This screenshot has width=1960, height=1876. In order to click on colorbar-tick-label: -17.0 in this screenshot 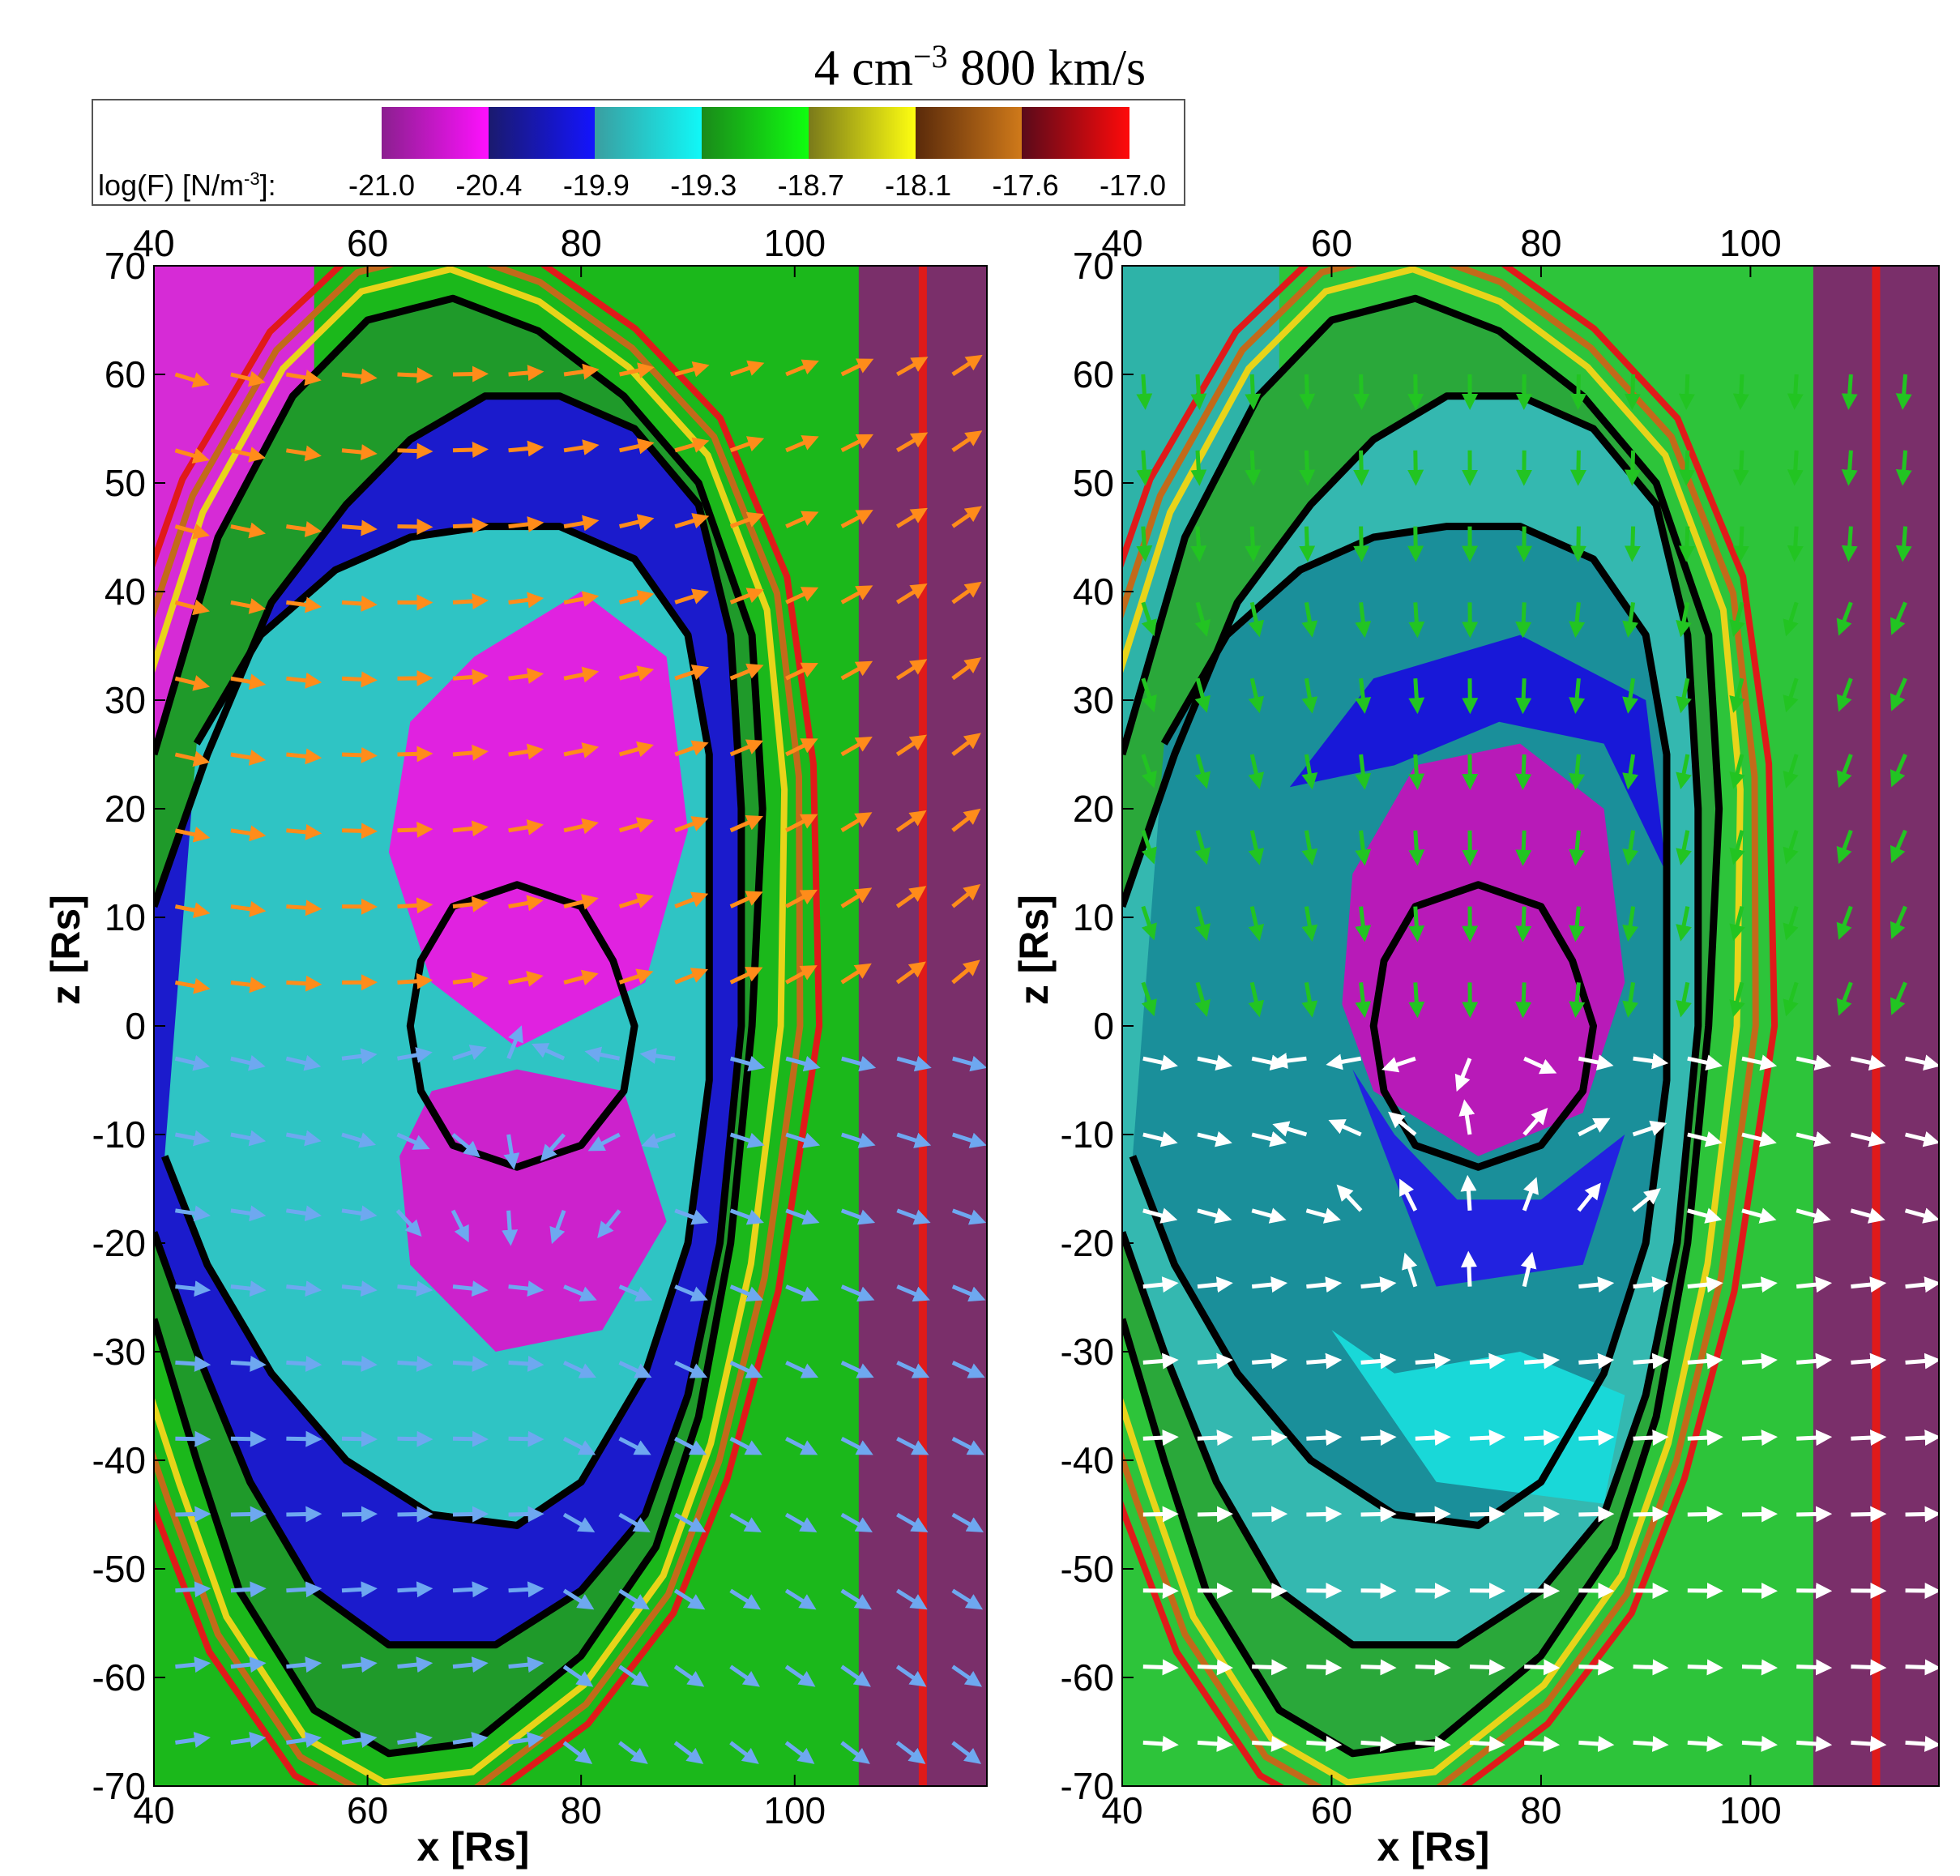, I will do `click(1133, 185)`.